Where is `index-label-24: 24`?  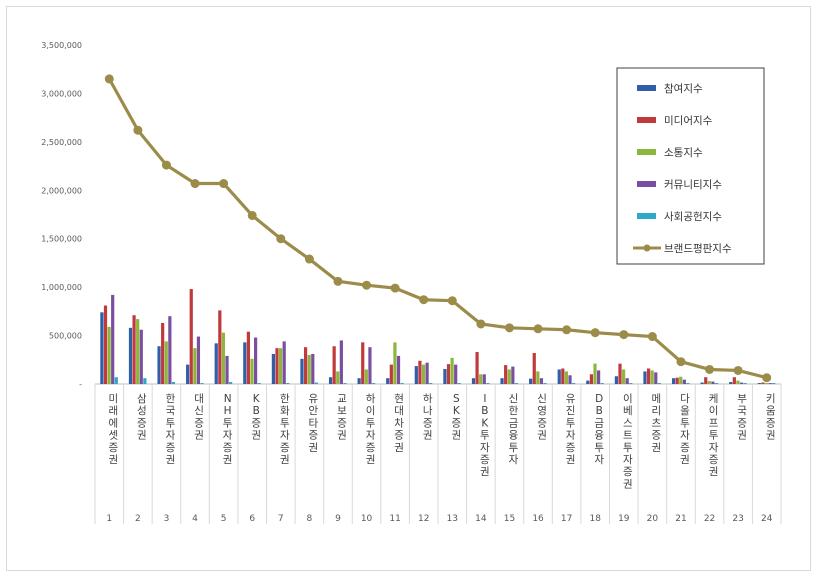 index-label-24: 24 is located at coordinates (767, 519).